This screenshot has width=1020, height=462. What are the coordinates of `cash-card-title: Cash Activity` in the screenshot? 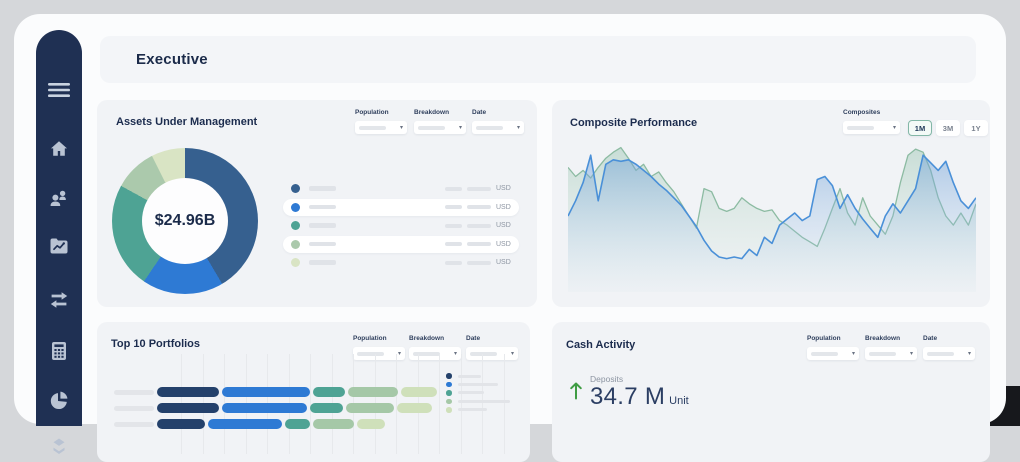 It's located at (601, 345).